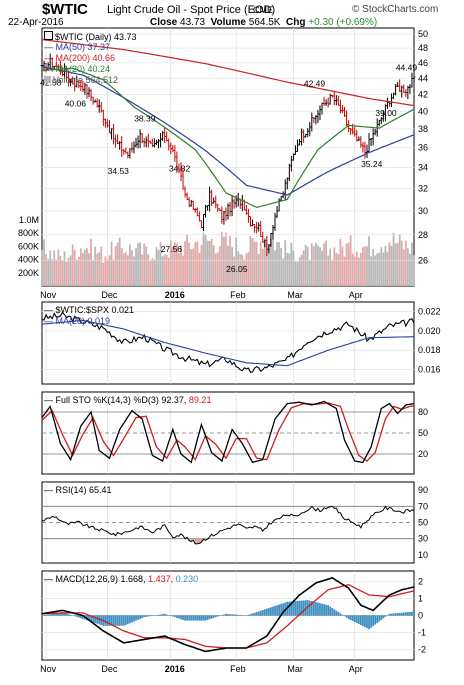 The height and width of the screenshot is (685, 464). I want to click on price-y-tick: 28, so click(423, 235).